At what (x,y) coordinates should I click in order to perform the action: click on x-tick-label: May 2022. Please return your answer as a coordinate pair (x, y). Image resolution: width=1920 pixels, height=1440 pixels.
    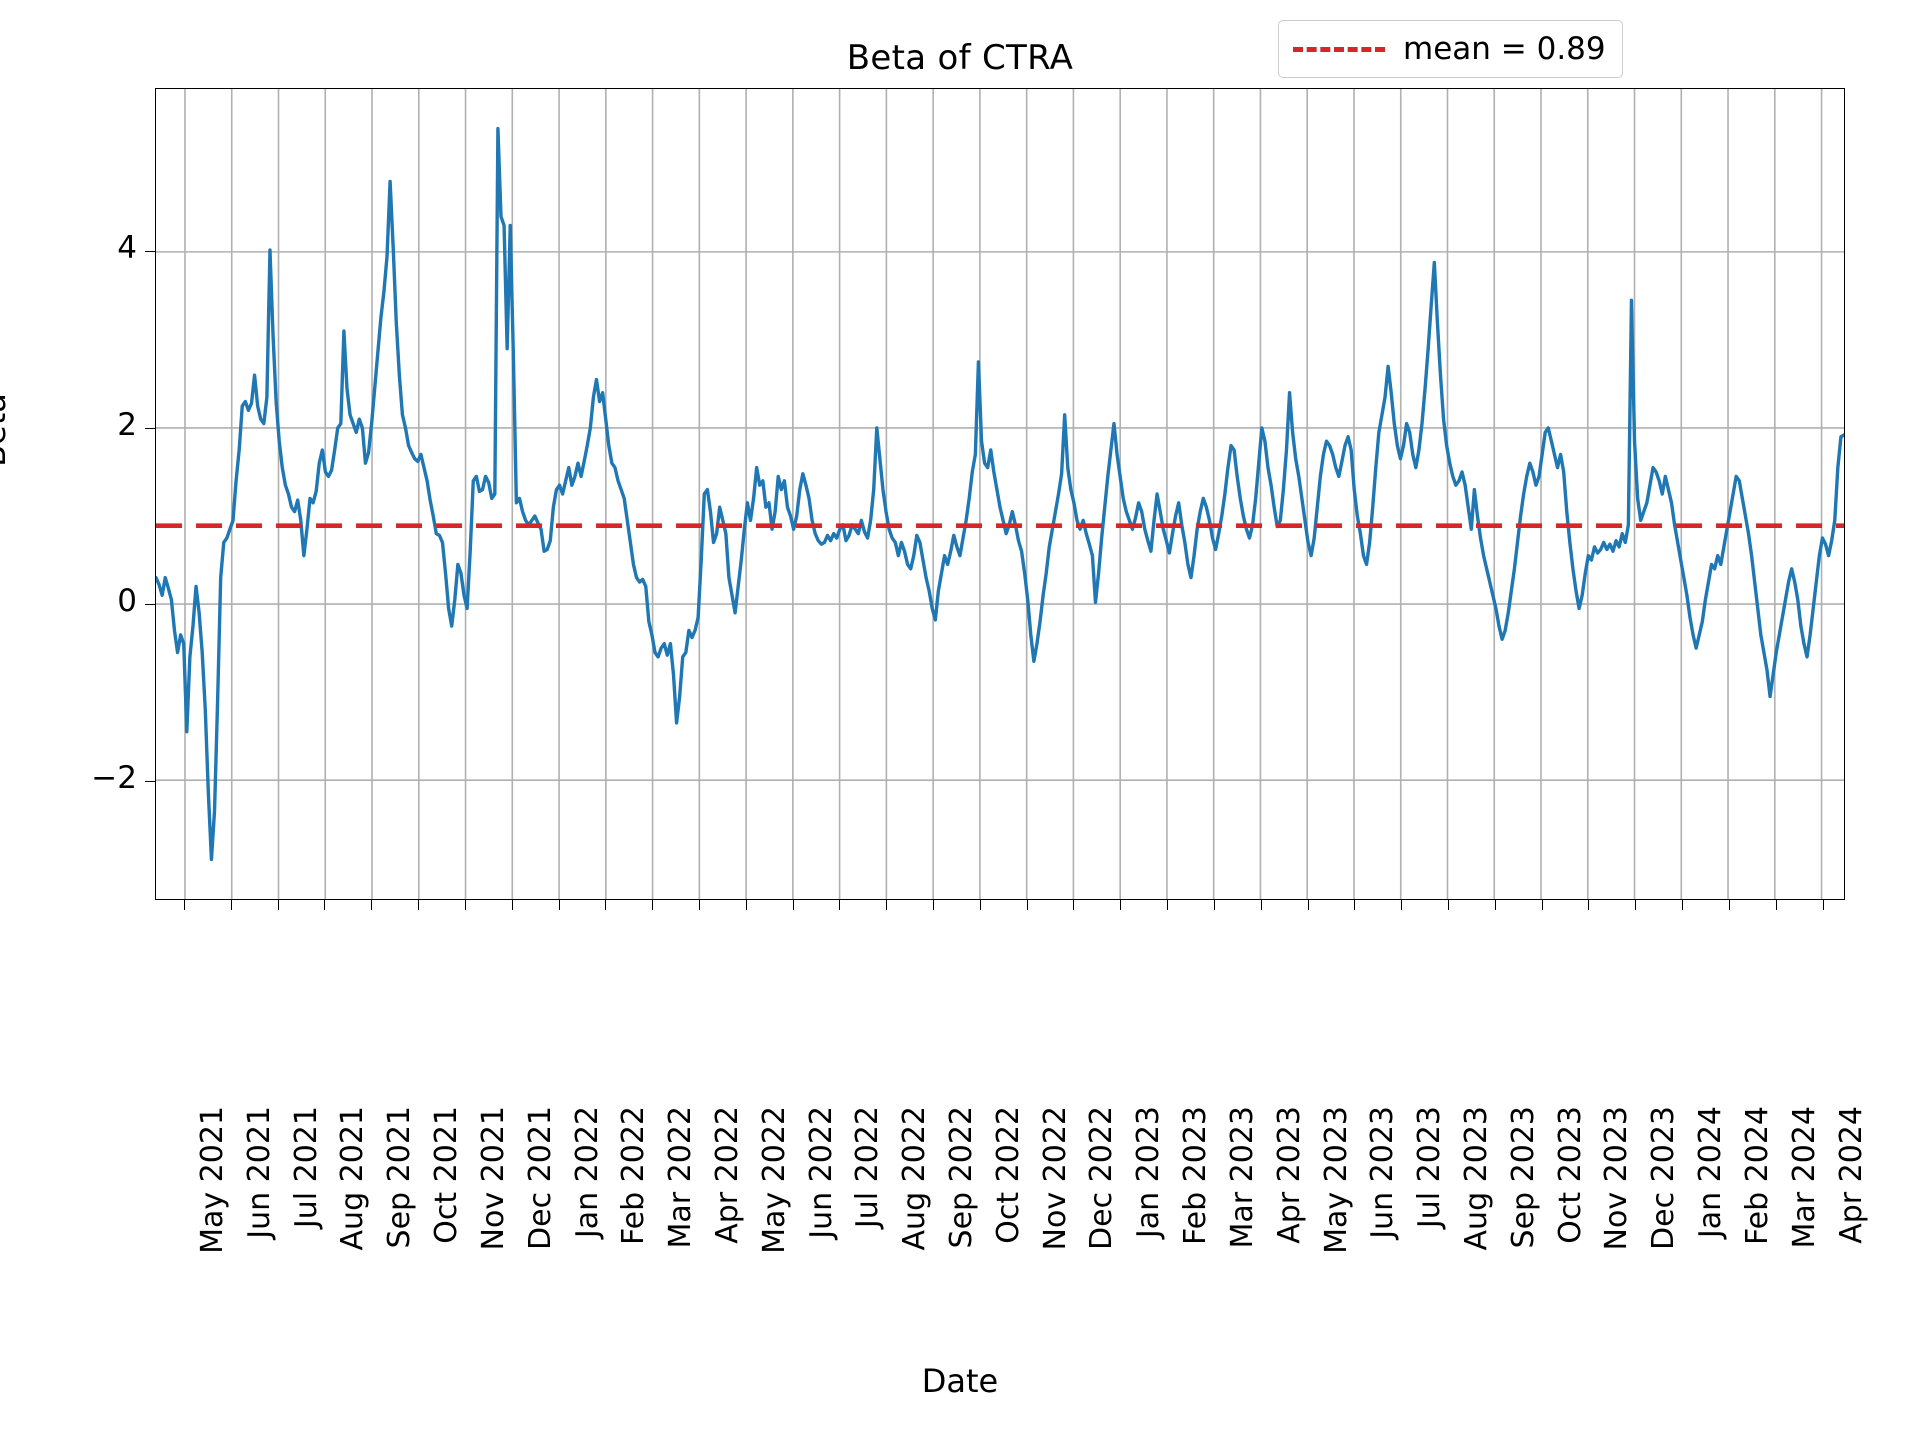
    Looking at the image, I should click on (774, 1180).